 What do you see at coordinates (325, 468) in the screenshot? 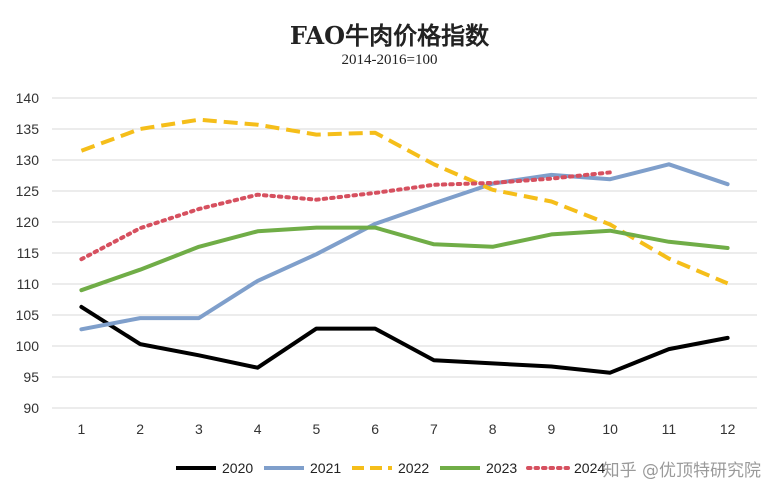
I see `legend-label-2021: 2021` at bounding box center [325, 468].